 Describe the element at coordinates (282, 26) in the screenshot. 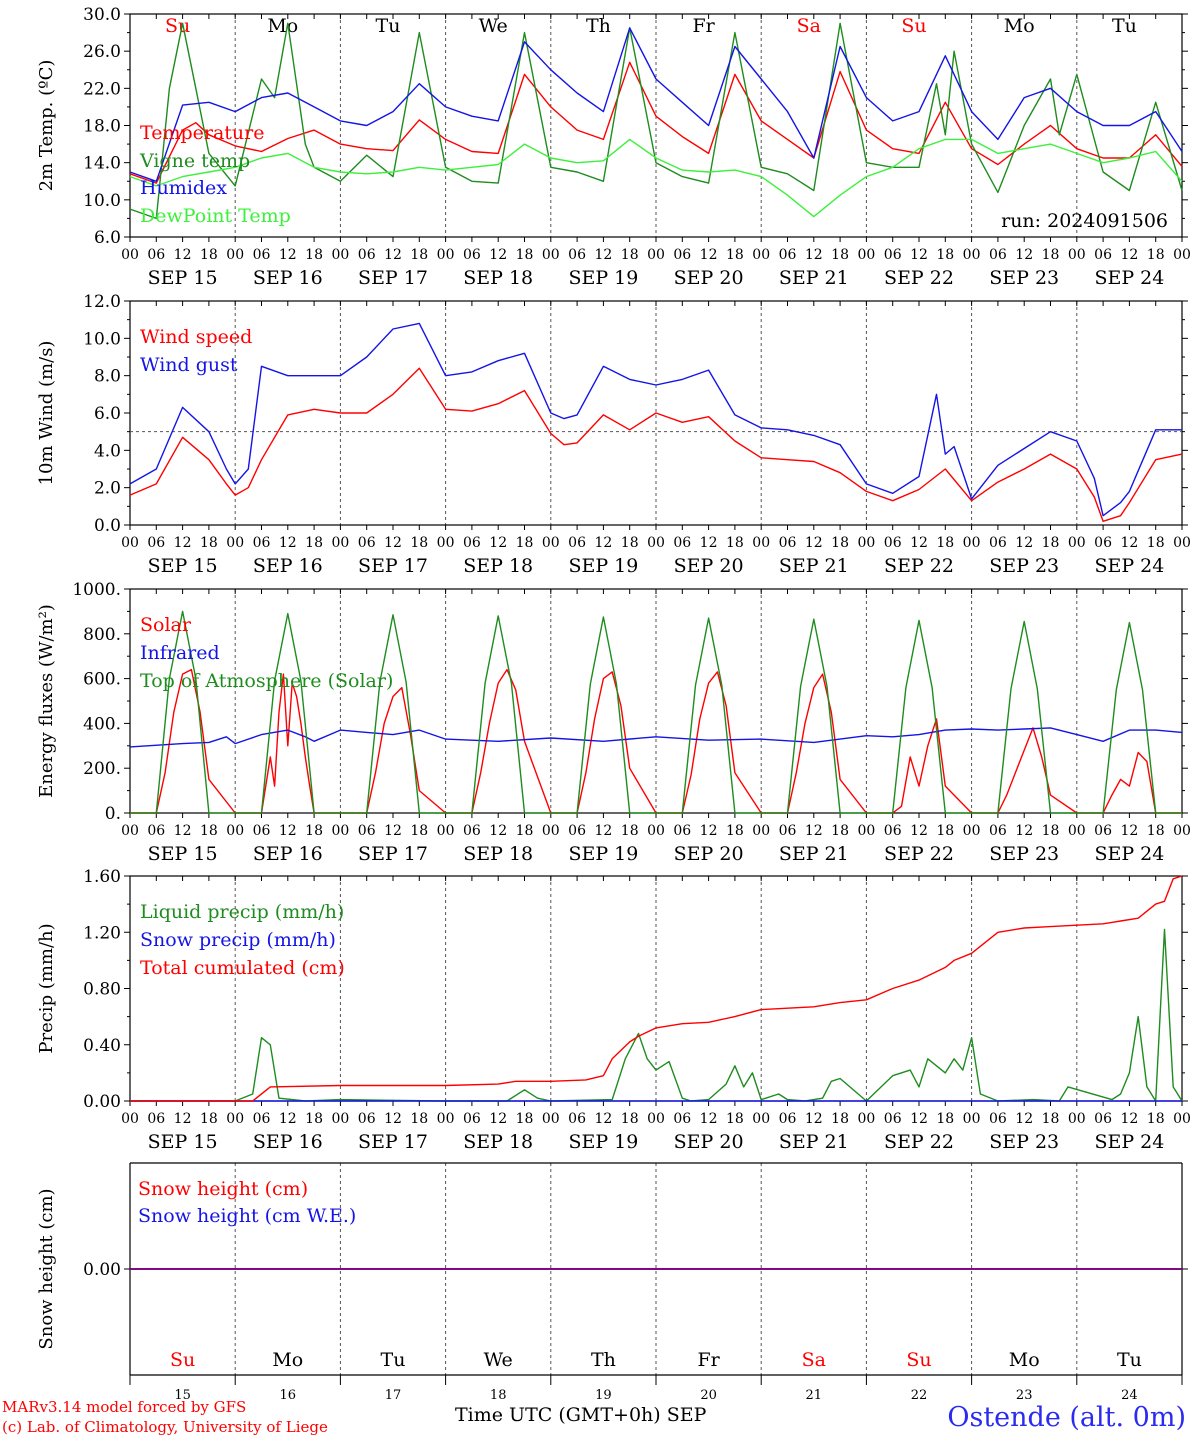

I see `weekday-label: Mo` at that location.